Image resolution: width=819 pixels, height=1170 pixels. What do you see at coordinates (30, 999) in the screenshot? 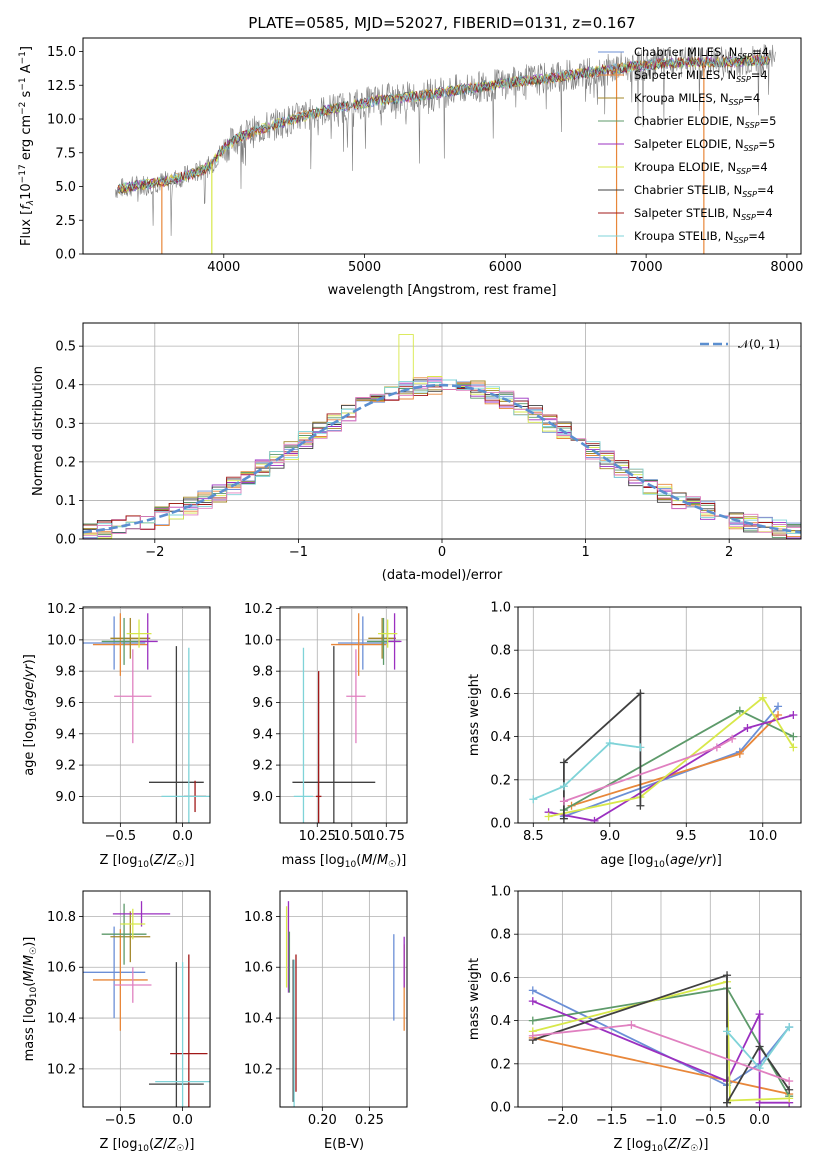
I see `p6-ylabel: mass [log10(M/M☉)]` at bounding box center [30, 999].